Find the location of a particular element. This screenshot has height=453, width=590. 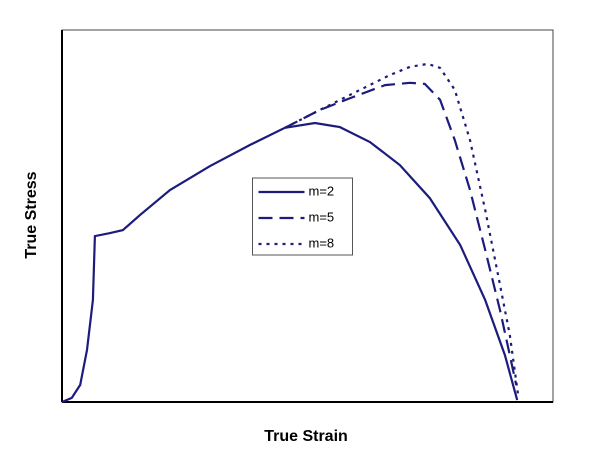

legend-label: m=8 is located at coordinates (322, 242).